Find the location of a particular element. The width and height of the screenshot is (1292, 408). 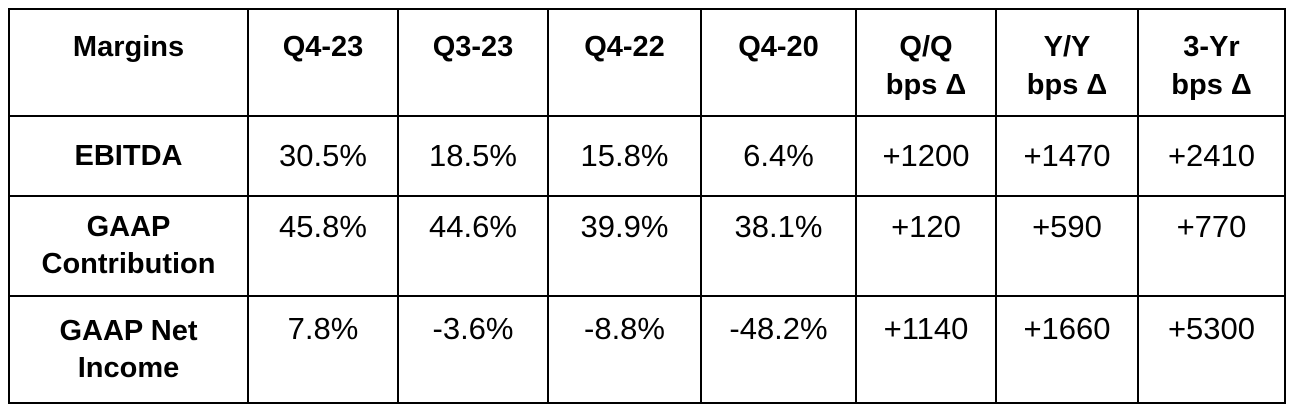

cell-line: Y/Y is located at coordinates (1067, 47).